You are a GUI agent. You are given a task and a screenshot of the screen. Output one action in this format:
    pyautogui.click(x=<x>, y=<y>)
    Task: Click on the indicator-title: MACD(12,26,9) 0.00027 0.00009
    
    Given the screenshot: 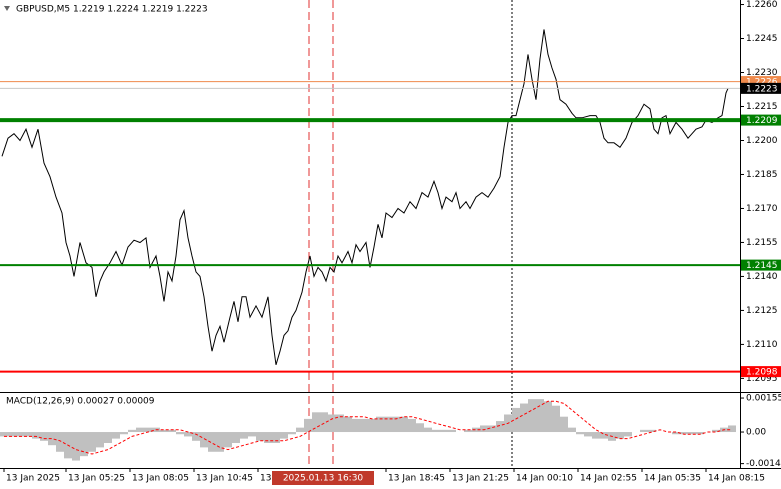 What is the action you would take?
    pyautogui.click(x=80, y=402)
    